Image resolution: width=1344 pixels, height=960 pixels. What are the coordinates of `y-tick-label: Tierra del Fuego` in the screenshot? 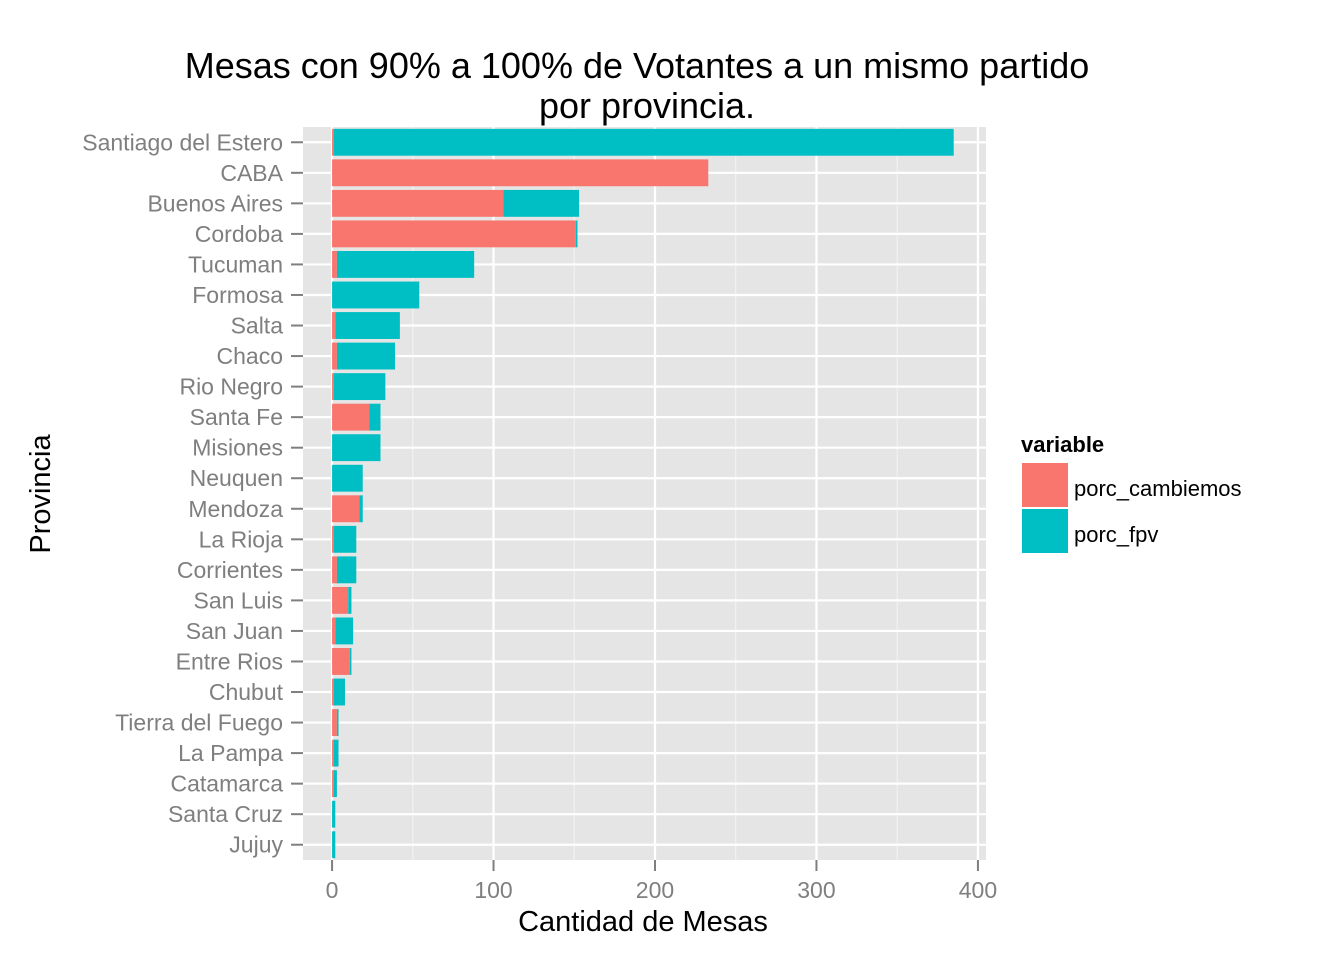 It's located at (199, 723).